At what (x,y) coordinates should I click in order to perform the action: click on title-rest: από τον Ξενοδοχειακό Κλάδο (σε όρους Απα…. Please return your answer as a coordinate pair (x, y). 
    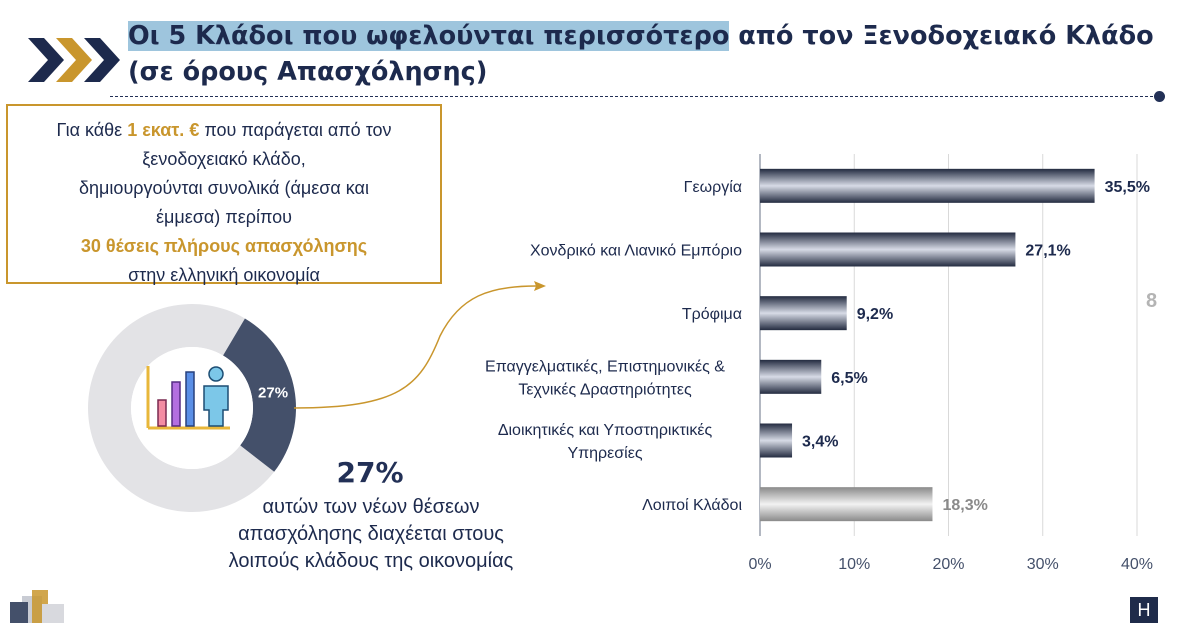
    Looking at the image, I should click on (641, 54).